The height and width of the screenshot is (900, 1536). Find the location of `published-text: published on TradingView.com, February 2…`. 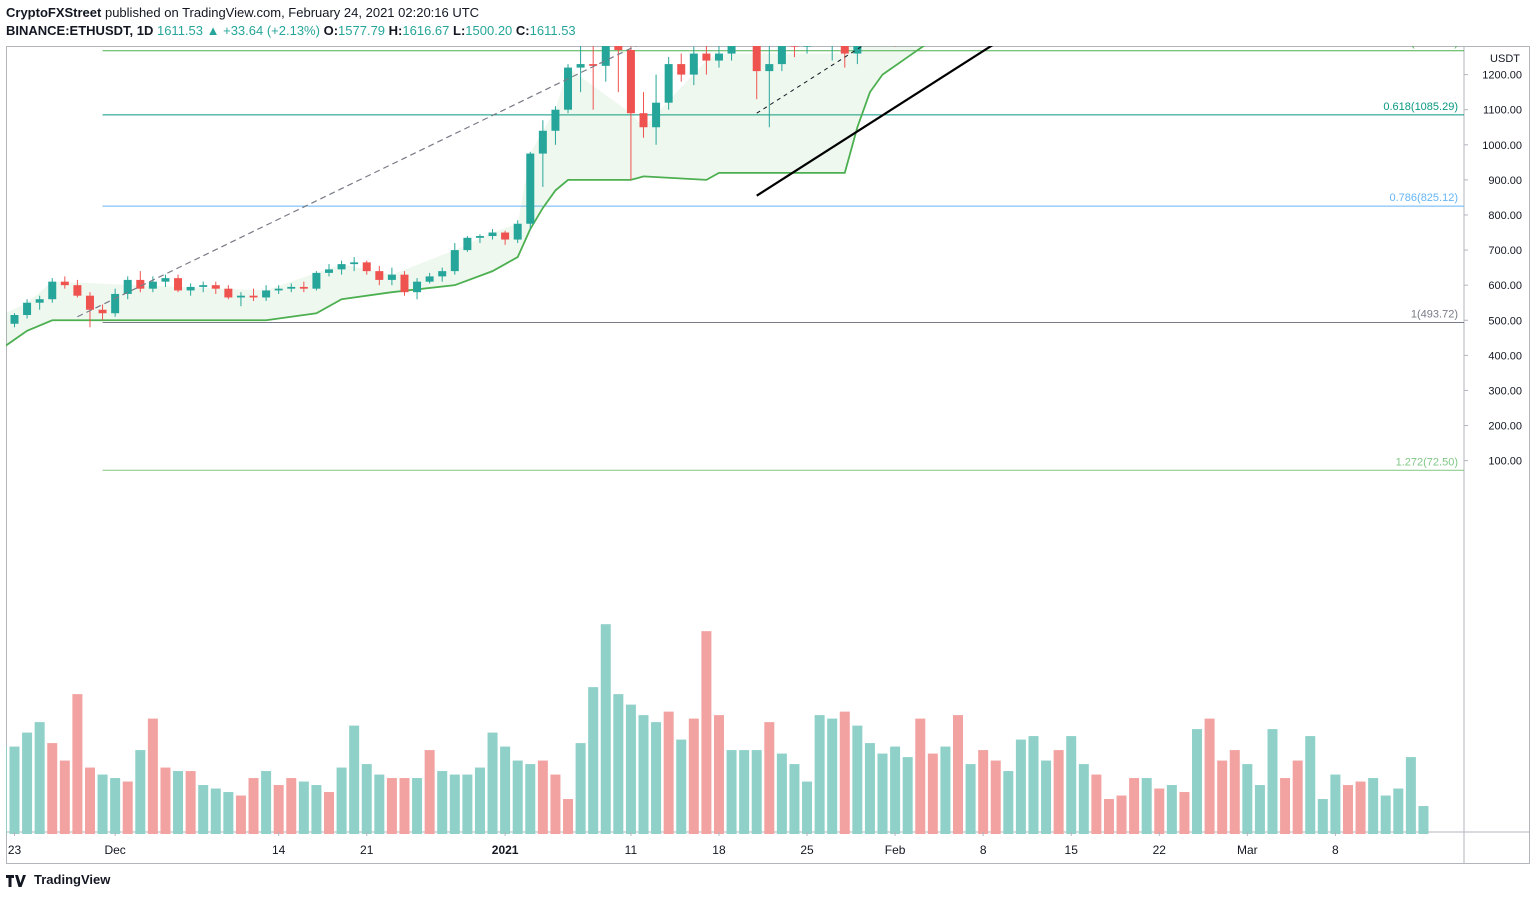

published-text: published on TradingView.com, February 2… is located at coordinates (290, 12).